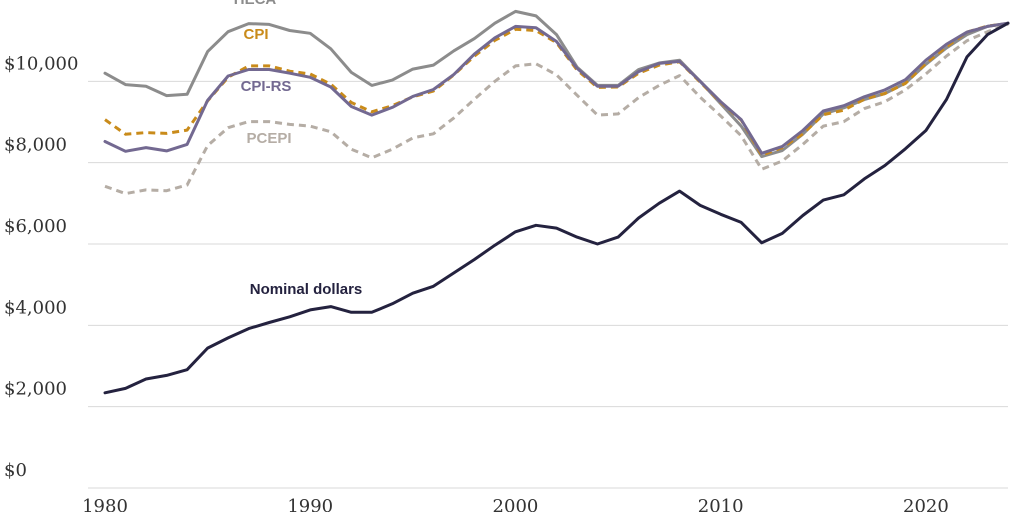 This screenshot has height=512, width=1024. I want to click on x-tick-label-1980: 1980, so click(105, 504).